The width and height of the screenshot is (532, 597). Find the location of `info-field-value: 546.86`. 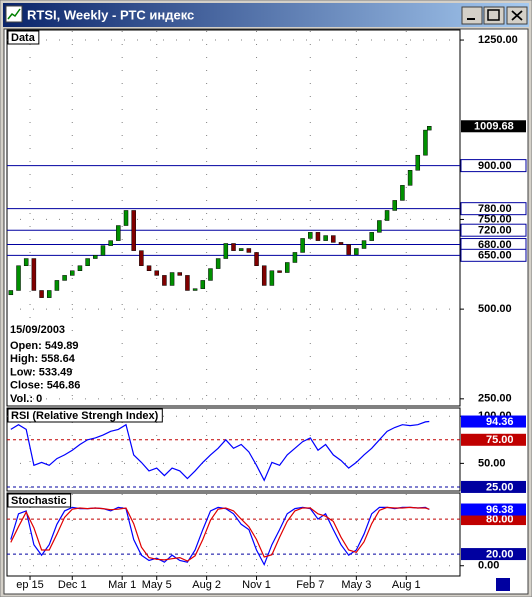

info-field-value: 546.86 is located at coordinates (64, 386).